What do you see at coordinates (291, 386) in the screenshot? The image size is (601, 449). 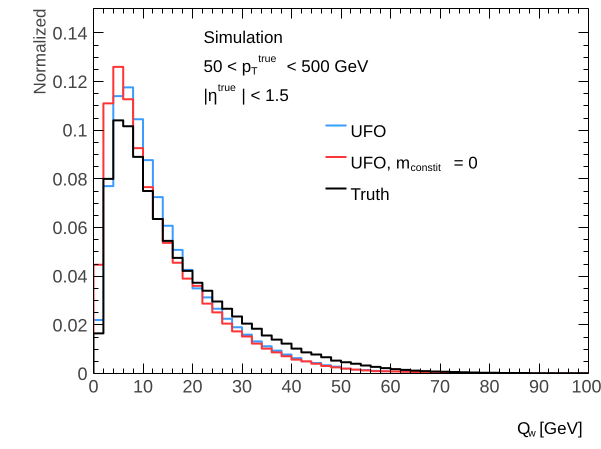 I see `x-tick-label: 40` at bounding box center [291, 386].